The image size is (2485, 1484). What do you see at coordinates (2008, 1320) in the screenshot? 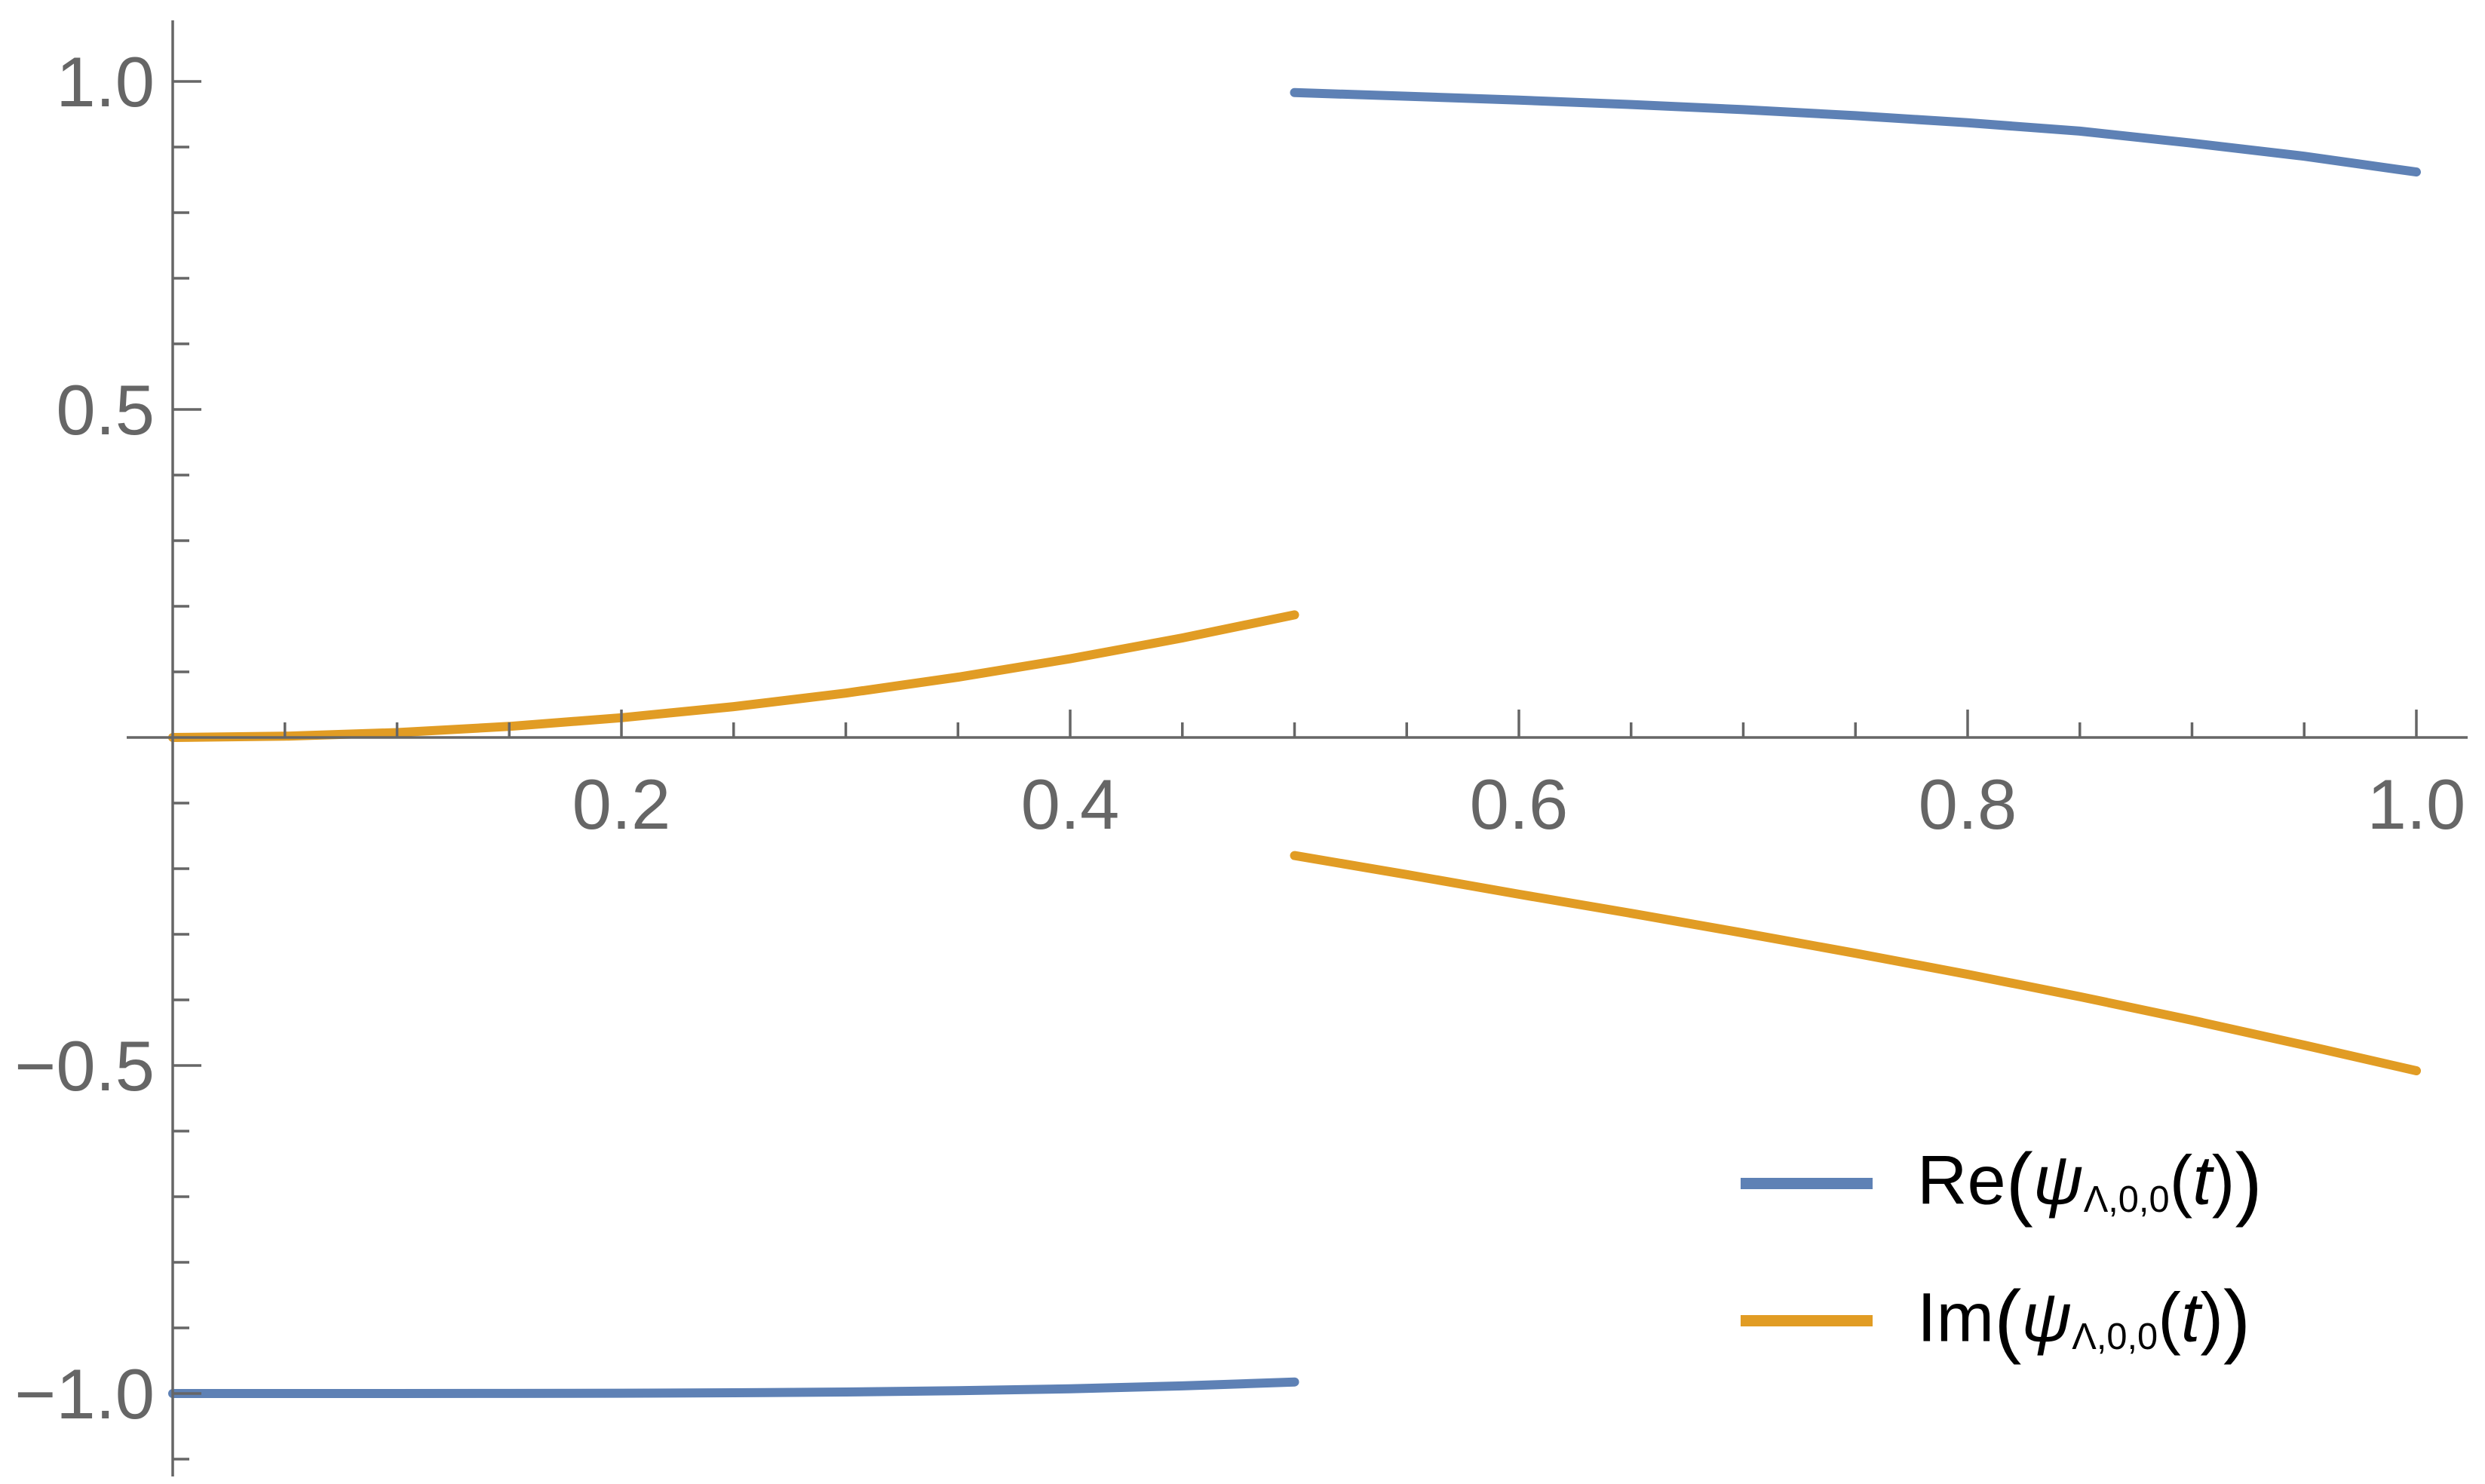
I see `legend-im-open-paren: (` at bounding box center [2008, 1320].